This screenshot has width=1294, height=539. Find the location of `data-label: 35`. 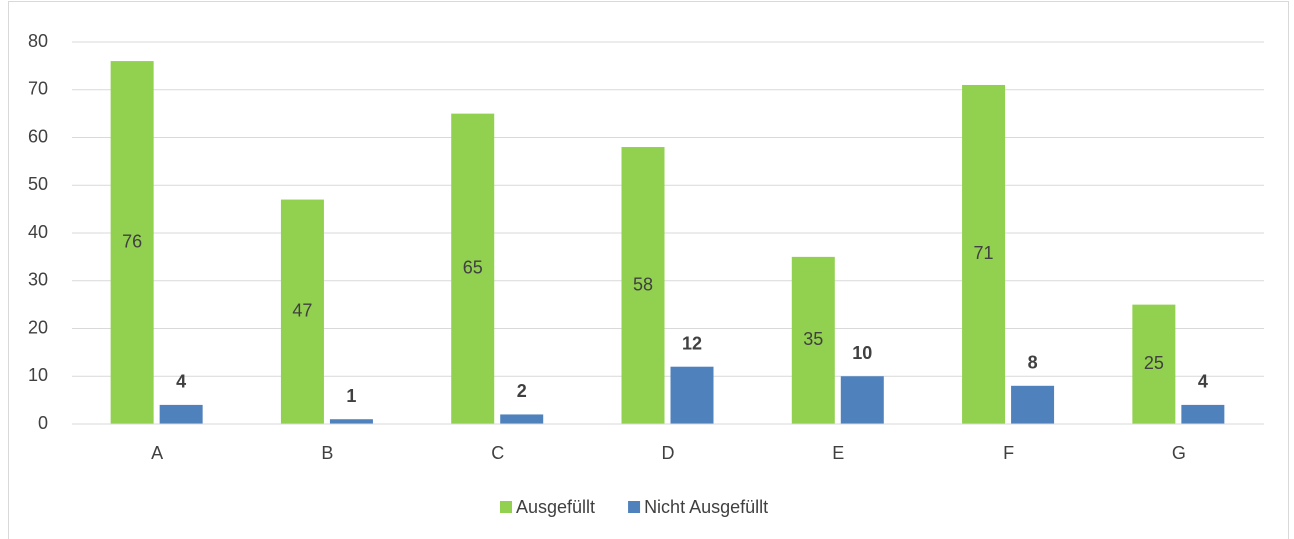

data-label: 35 is located at coordinates (813, 339).